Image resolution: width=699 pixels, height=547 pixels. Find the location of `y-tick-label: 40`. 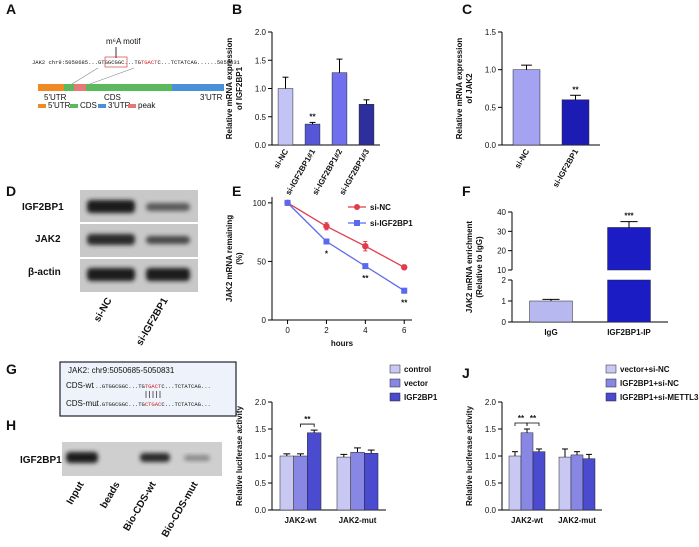

y-tick-label: 40 is located at coordinates (501, 212).